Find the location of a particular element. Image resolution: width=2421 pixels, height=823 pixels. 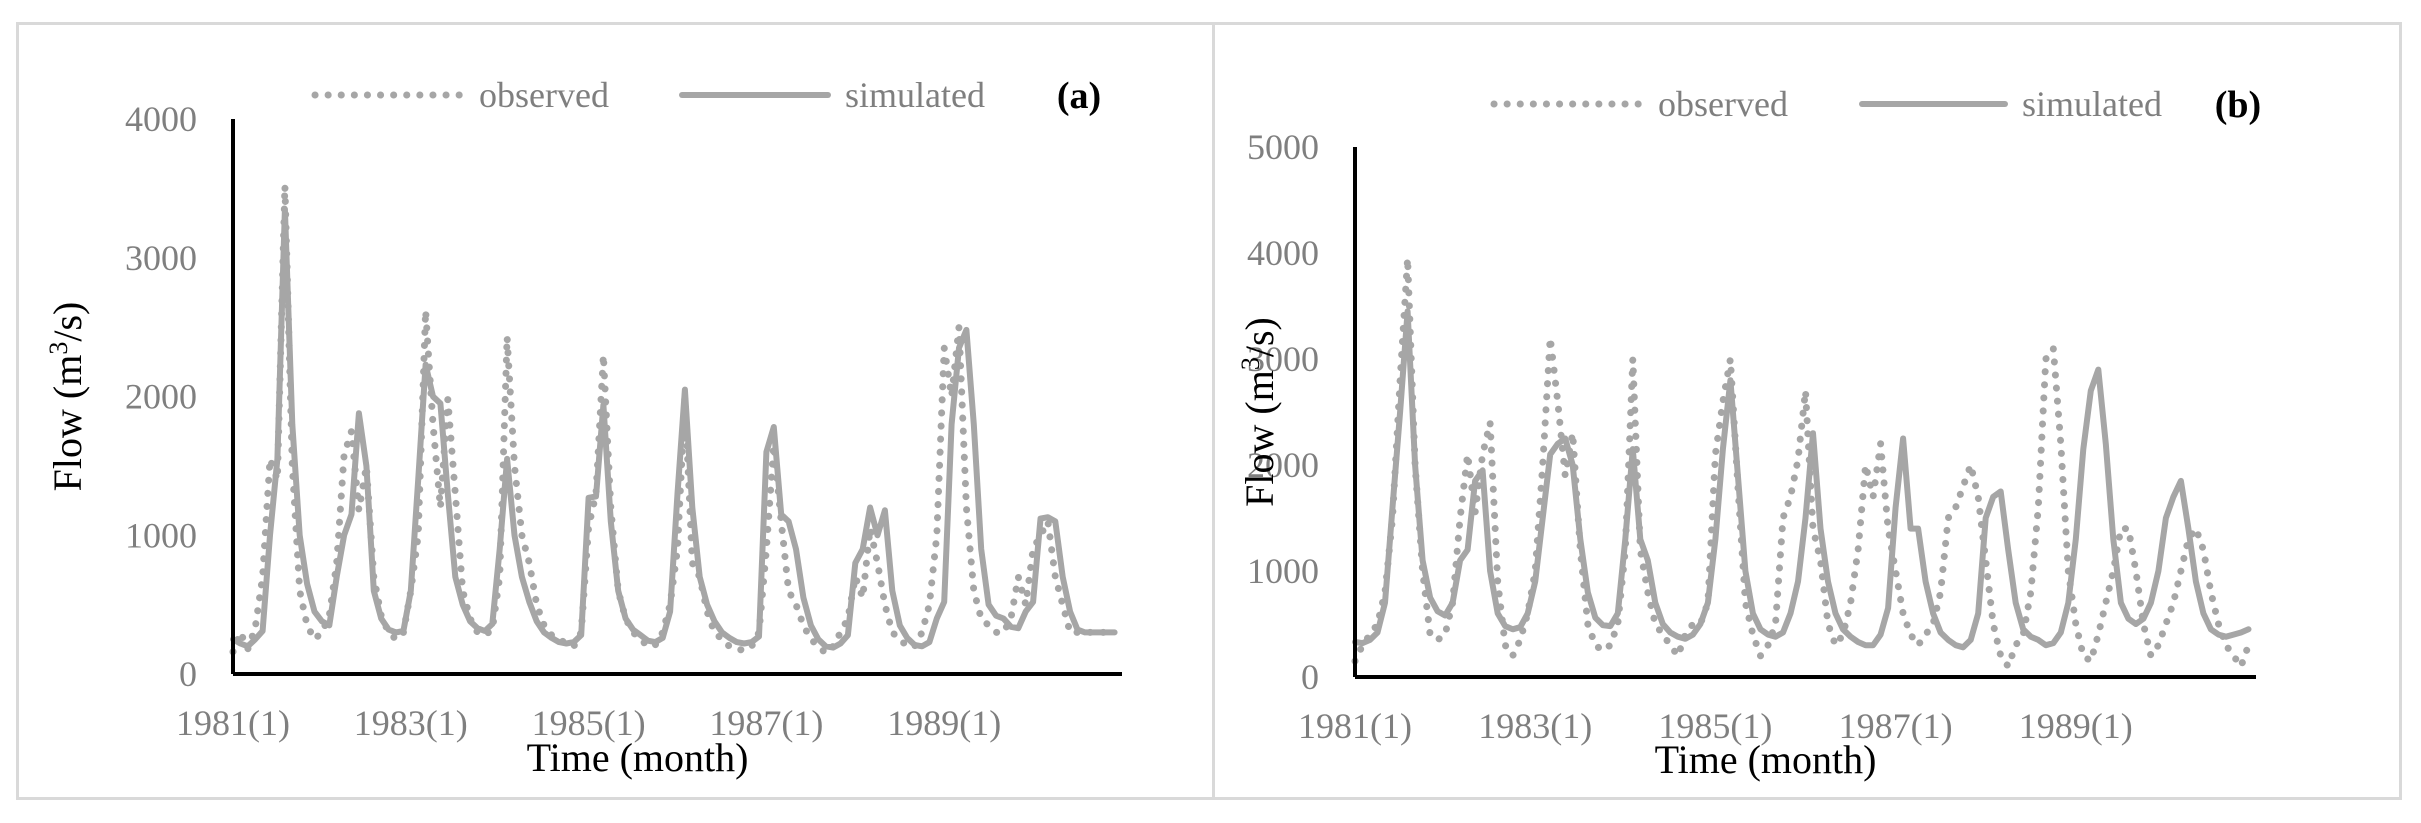

y-tick-label: 5000 is located at coordinates (1283, 147).